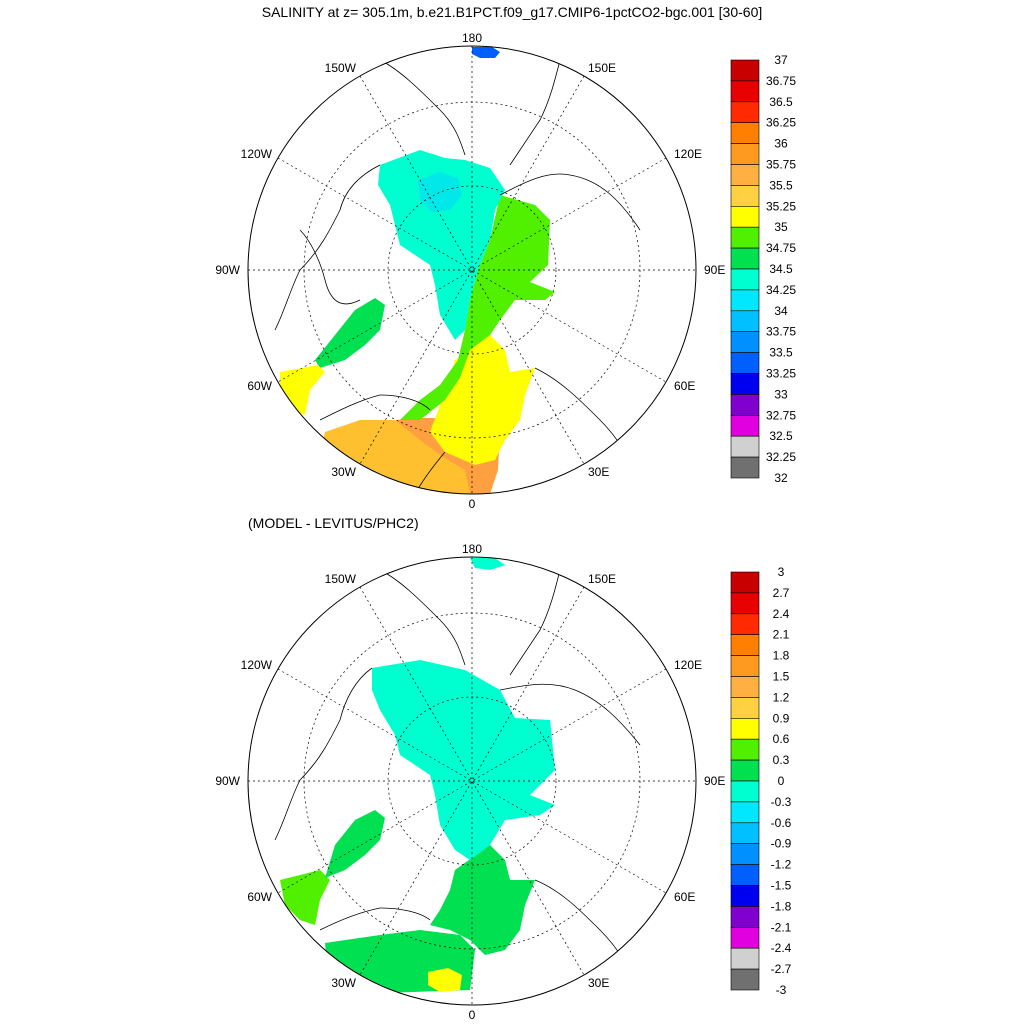 This screenshot has width=1024, height=1024. What do you see at coordinates (781, 614) in the screenshot?
I see `bottom-colorbar-label: 2.4` at bounding box center [781, 614].